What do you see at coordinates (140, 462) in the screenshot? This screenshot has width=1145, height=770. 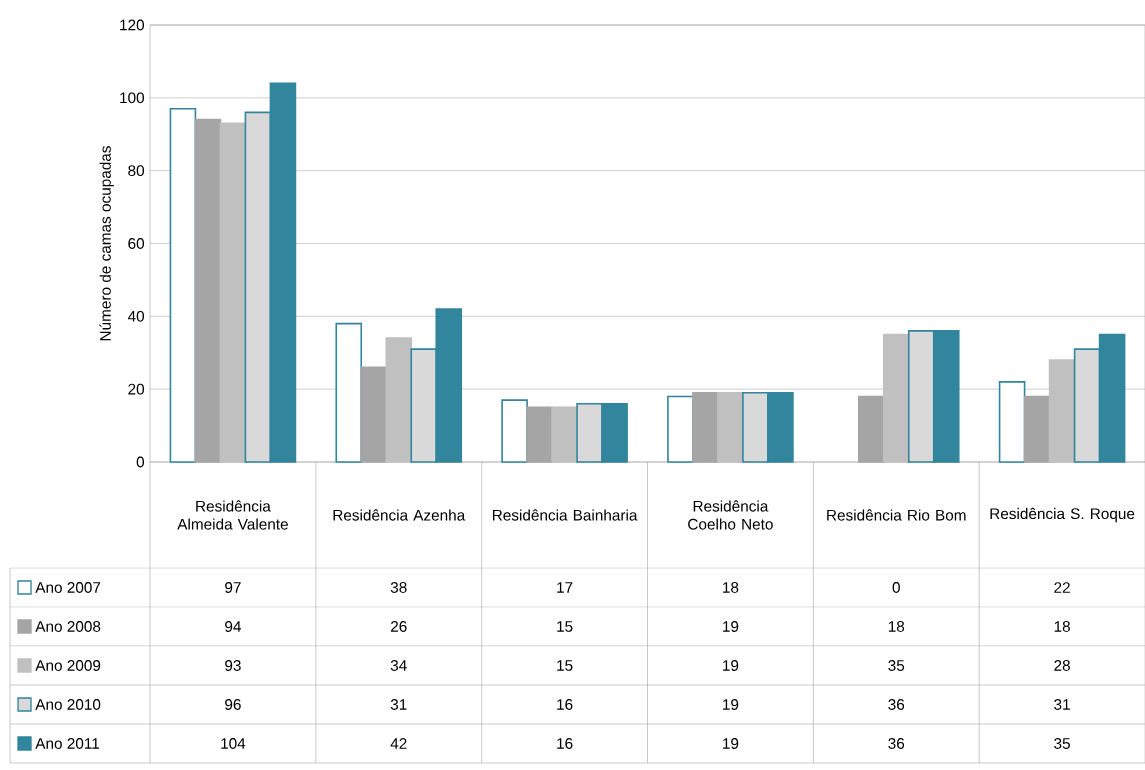 I see `y-tick-label: 0` at bounding box center [140, 462].